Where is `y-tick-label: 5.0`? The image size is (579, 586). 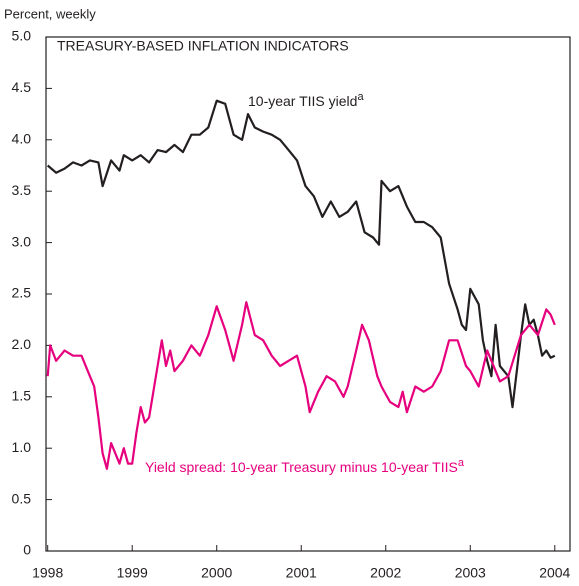
y-tick-label: 5.0 is located at coordinates (22, 36).